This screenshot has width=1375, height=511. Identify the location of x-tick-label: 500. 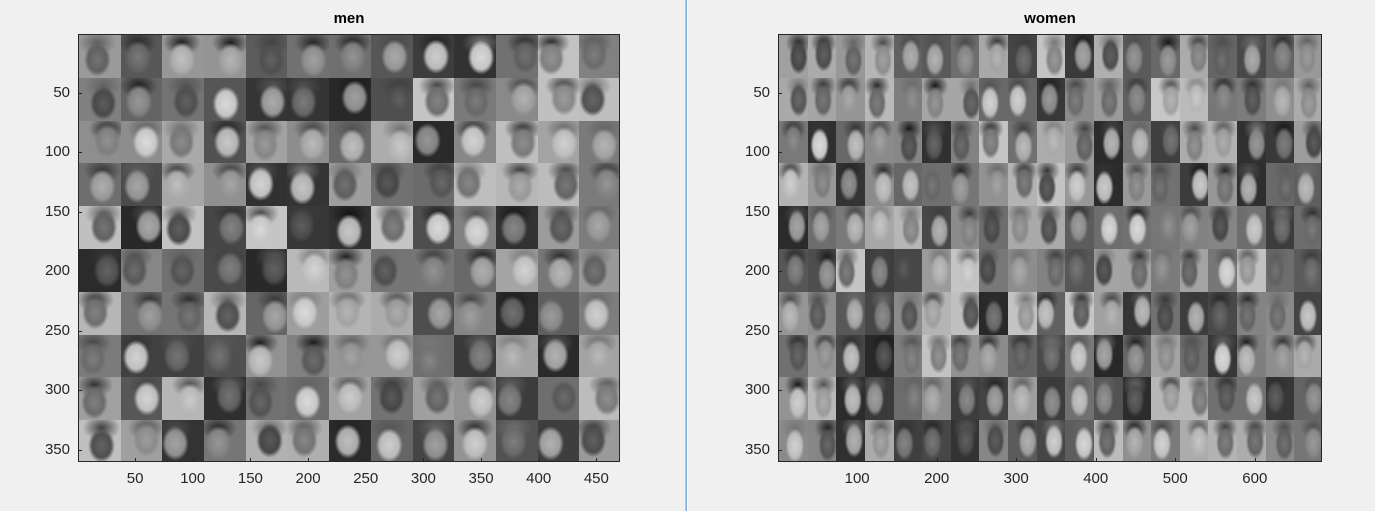
(1175, 478).